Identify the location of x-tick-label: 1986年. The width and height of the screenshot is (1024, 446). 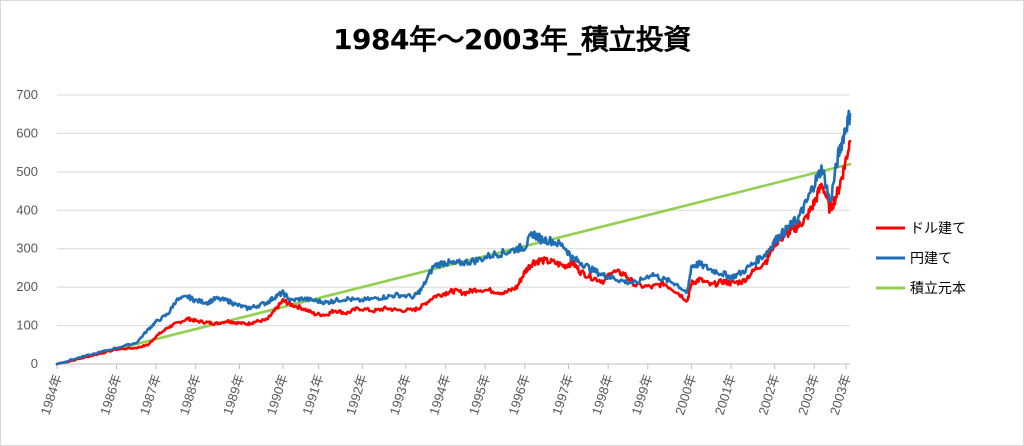
(110, 394).